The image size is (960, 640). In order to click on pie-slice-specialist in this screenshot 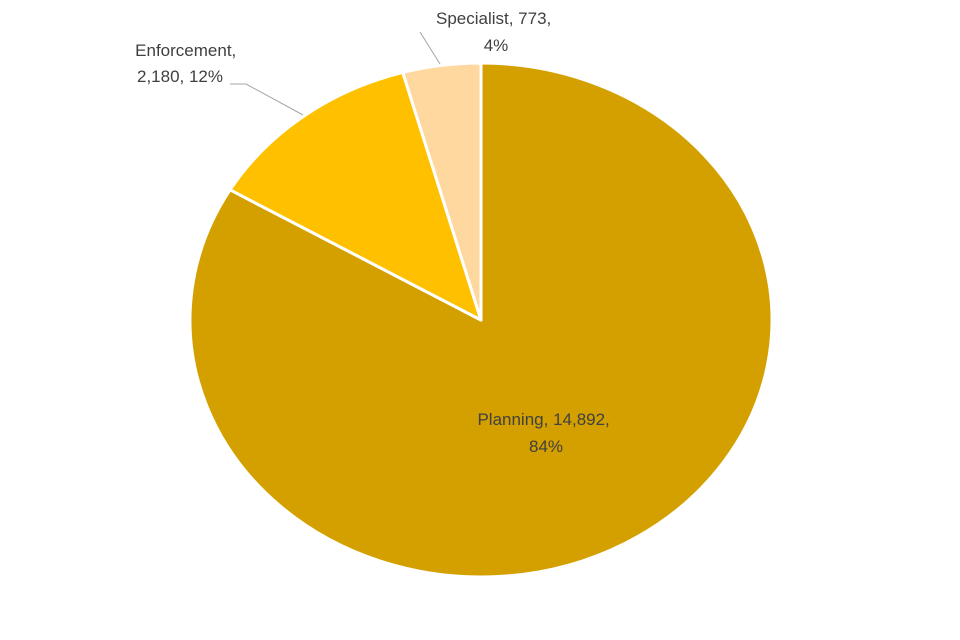, I will do `click(442, 191)`.